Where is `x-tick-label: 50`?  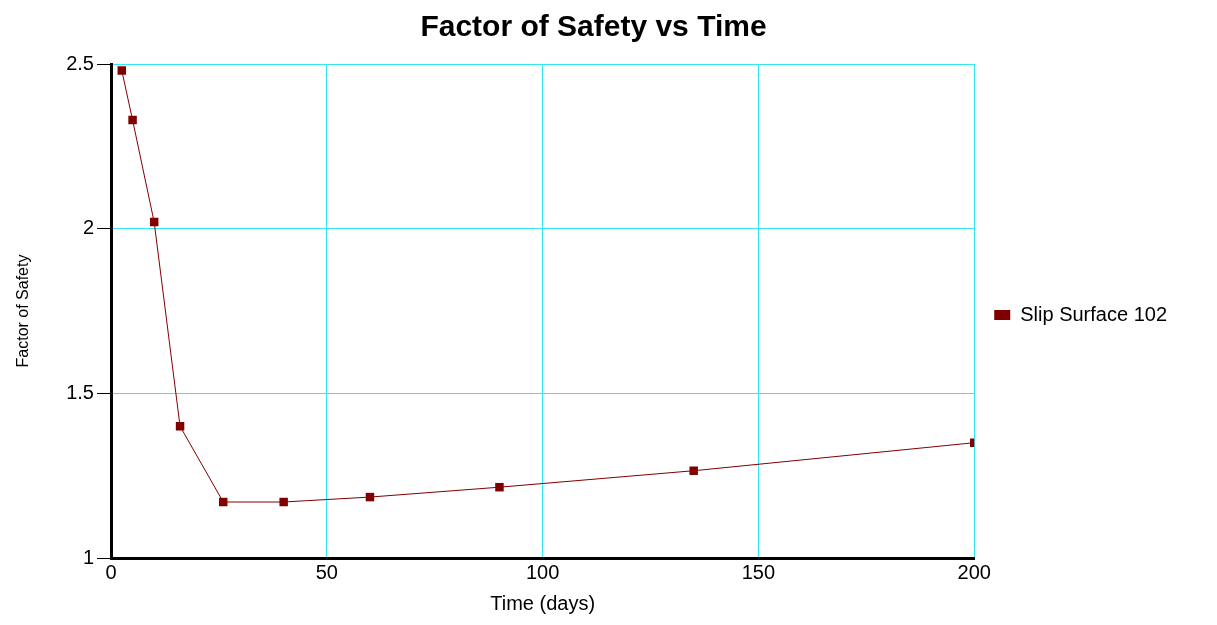 x-tick-label: 50 is located at coordinates (326, 571).